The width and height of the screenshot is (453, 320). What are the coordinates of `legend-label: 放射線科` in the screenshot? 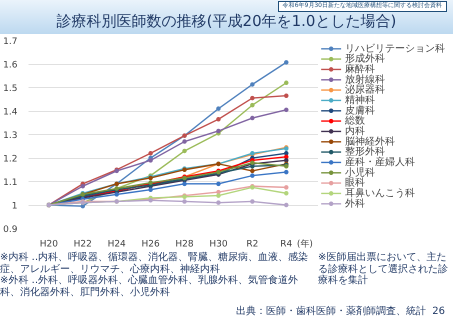 It's located at (365, 79).